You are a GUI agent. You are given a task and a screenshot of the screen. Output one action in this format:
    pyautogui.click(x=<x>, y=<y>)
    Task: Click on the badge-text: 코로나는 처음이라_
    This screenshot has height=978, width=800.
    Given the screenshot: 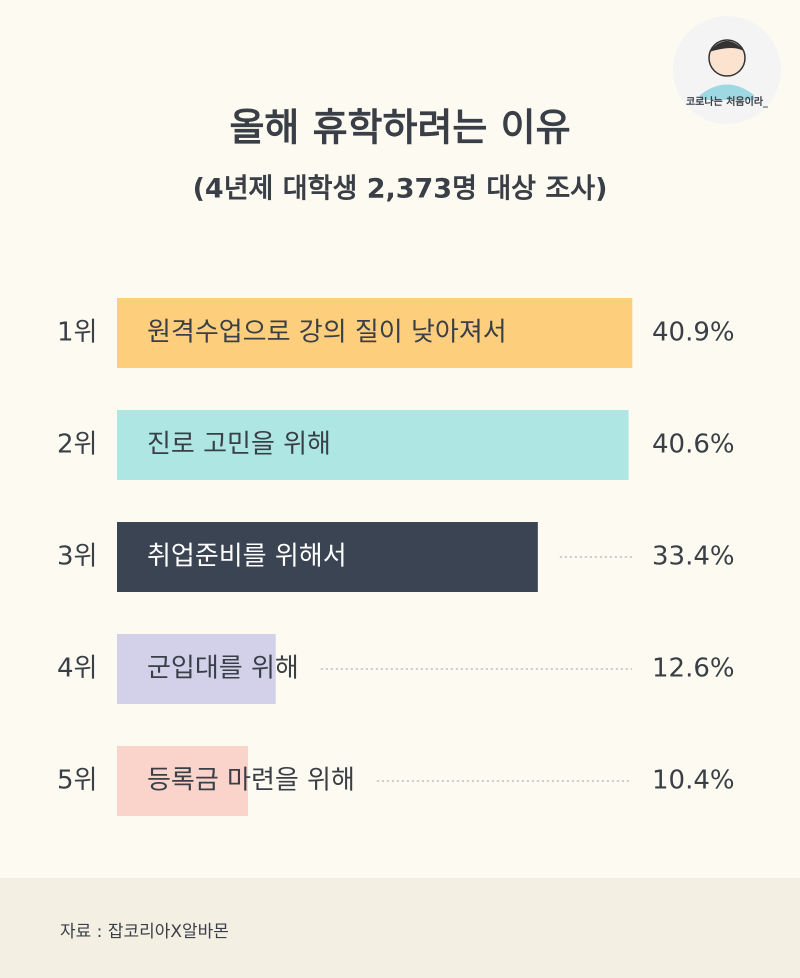 What is the action you would take?
    pyautogui.click(x=727, y=101)
    